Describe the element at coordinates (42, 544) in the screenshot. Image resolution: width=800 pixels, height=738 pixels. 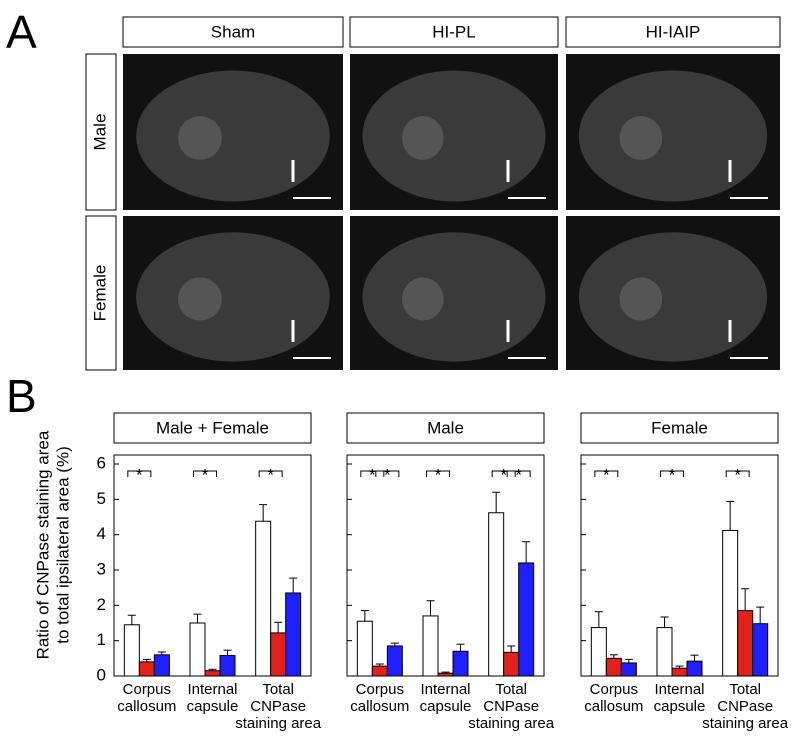
I see `y-axis-label: Ratio of CNPase staining area` at that location.